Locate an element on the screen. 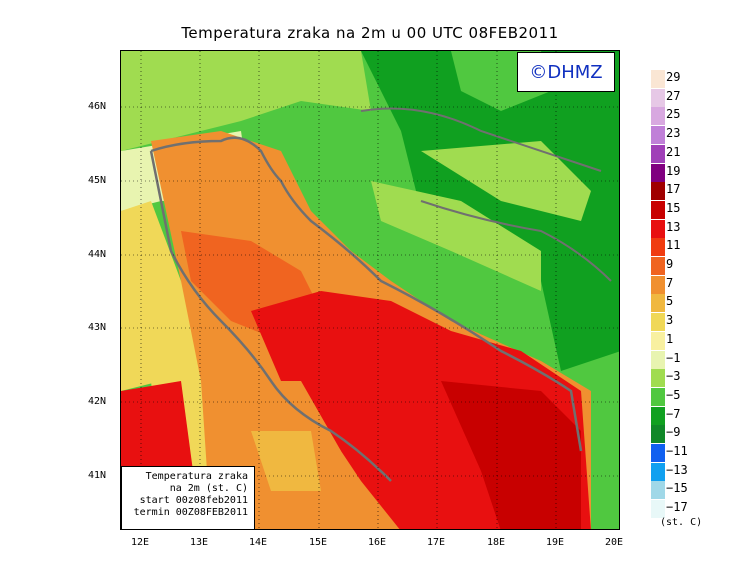 This screenshot has width=740, height=582. legend-label: 7 is located at coordinates (670, 282).